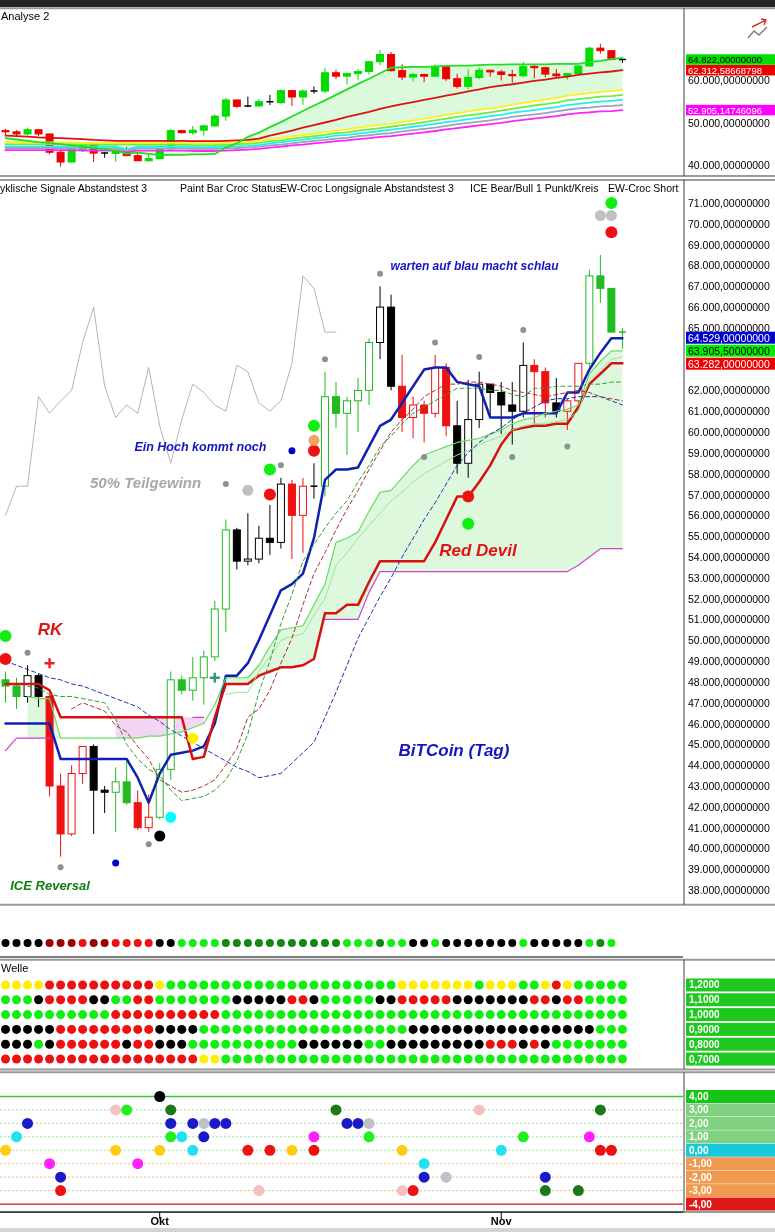 The width and height of the screenshot is (775, 1232). Describe the element at coordinates (729, 890) in the screenshot. I see `y-tick-label: 38.000,00000000` at that location.